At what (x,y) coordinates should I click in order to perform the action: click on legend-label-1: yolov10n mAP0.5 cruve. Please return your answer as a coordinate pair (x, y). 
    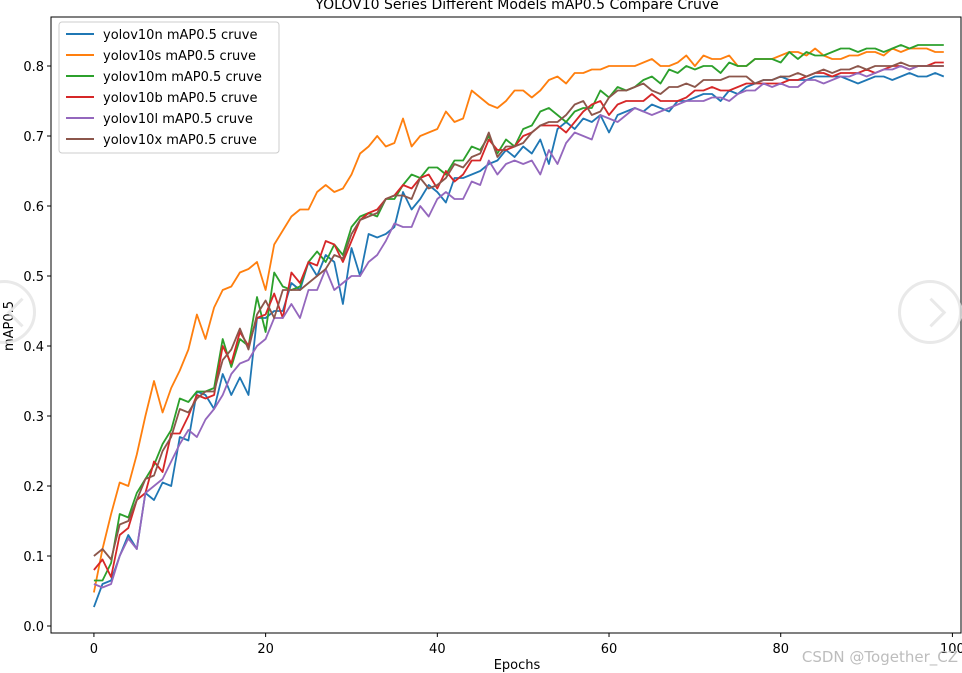
    Looking at the image, I should click on (180, 35).